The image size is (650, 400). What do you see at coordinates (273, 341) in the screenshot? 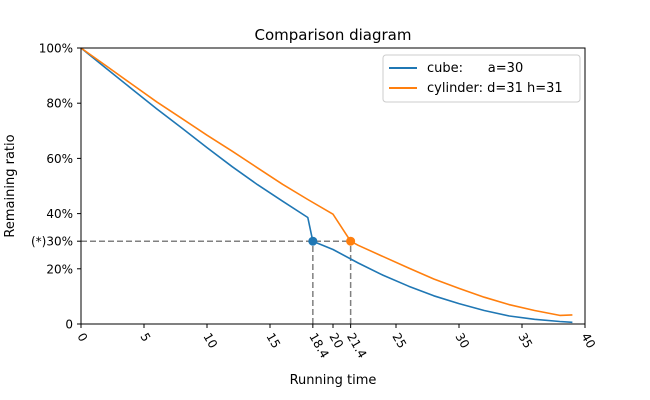
I see `x-tick-label-15: 15` at bounding box center [273, 341].